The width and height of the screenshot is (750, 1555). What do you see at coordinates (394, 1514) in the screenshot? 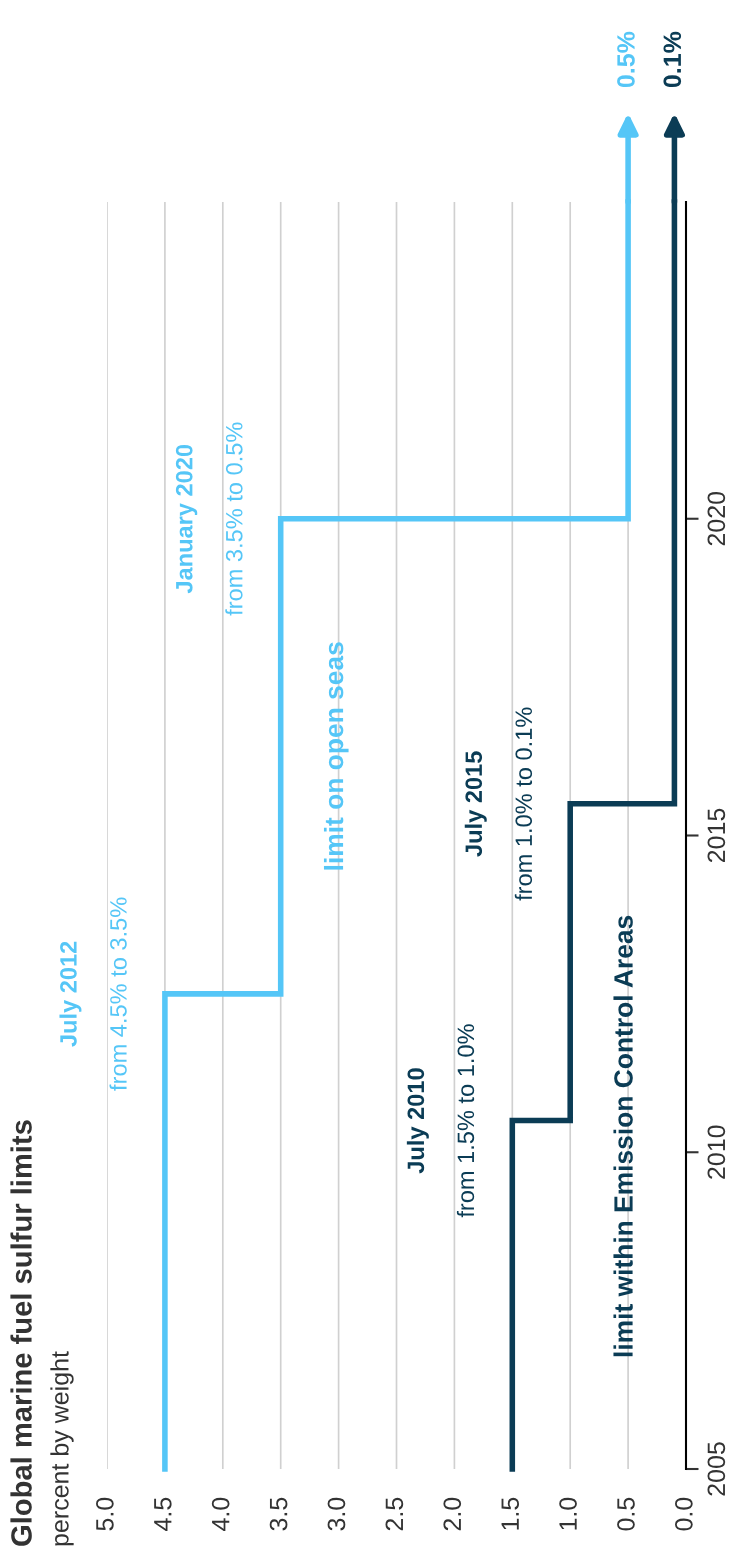
I see `x-tick-label: 2.5` at bounding box center [394, 1514].